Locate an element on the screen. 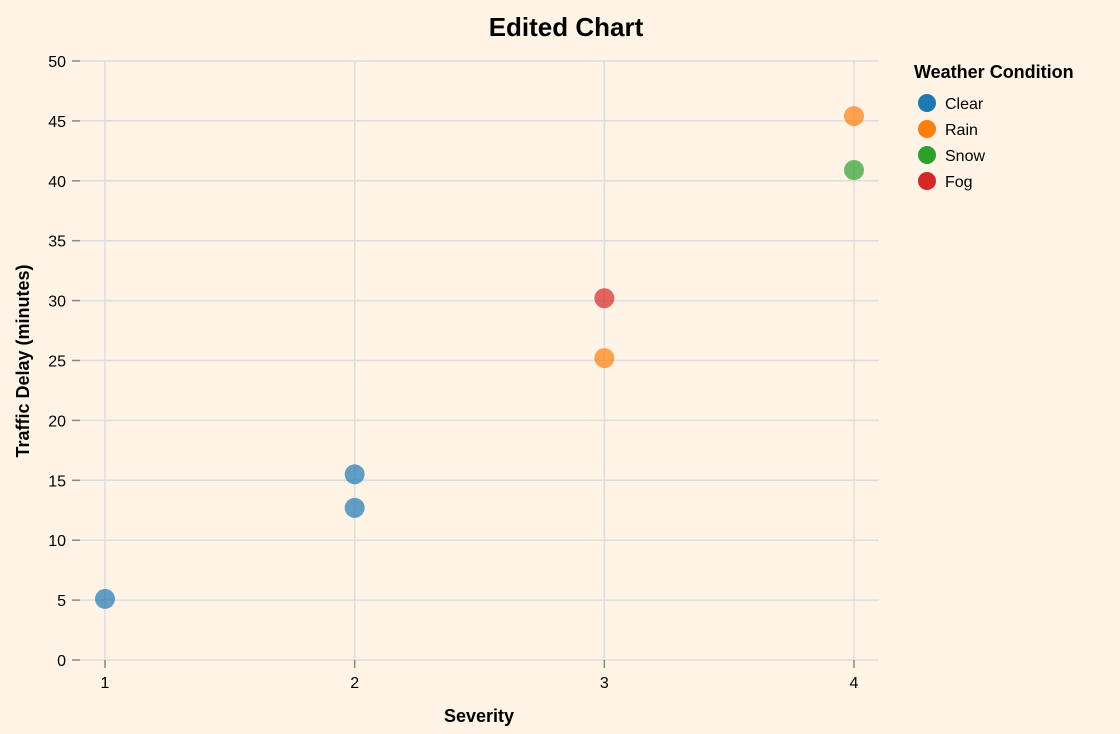 The image size is (1120, 734). scatter-point-snow is located at coordinates (854, 170).